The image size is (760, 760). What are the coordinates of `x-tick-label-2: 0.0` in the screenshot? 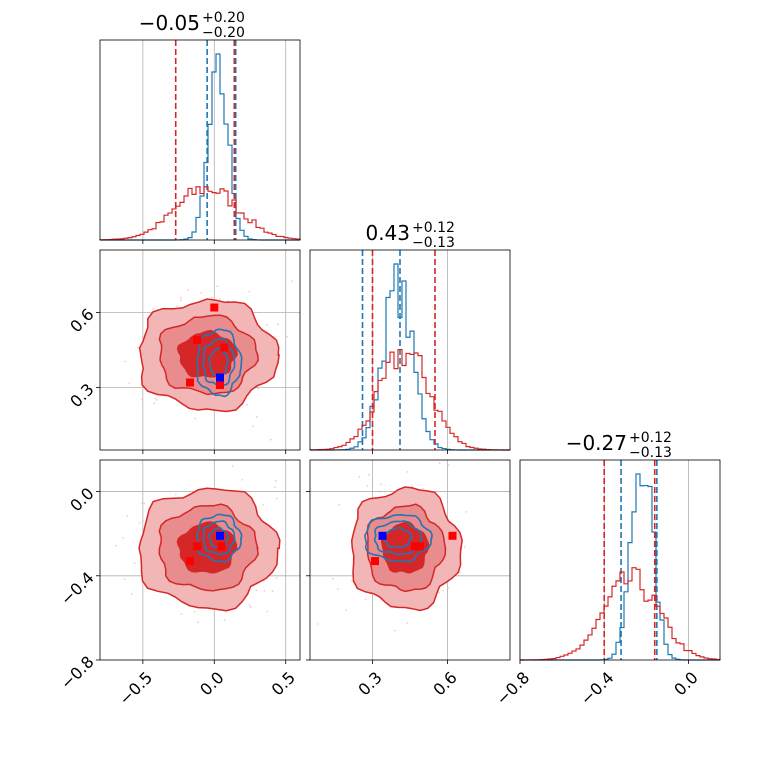 It's located at (685, 683).